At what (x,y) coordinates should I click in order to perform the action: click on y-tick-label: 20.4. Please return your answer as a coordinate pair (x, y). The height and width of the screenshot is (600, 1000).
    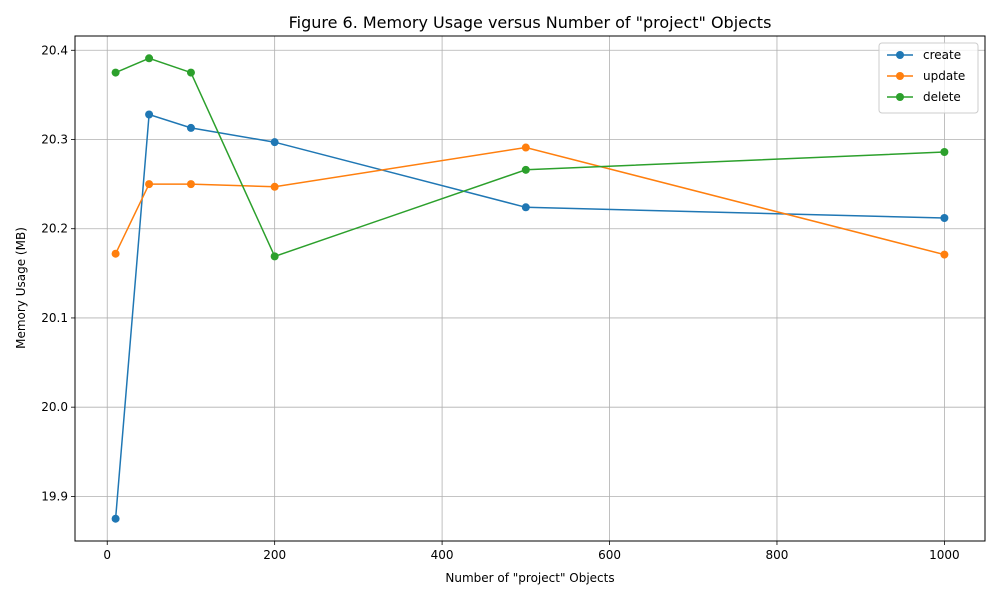
    Looking at the image, I should click on (54, 50).